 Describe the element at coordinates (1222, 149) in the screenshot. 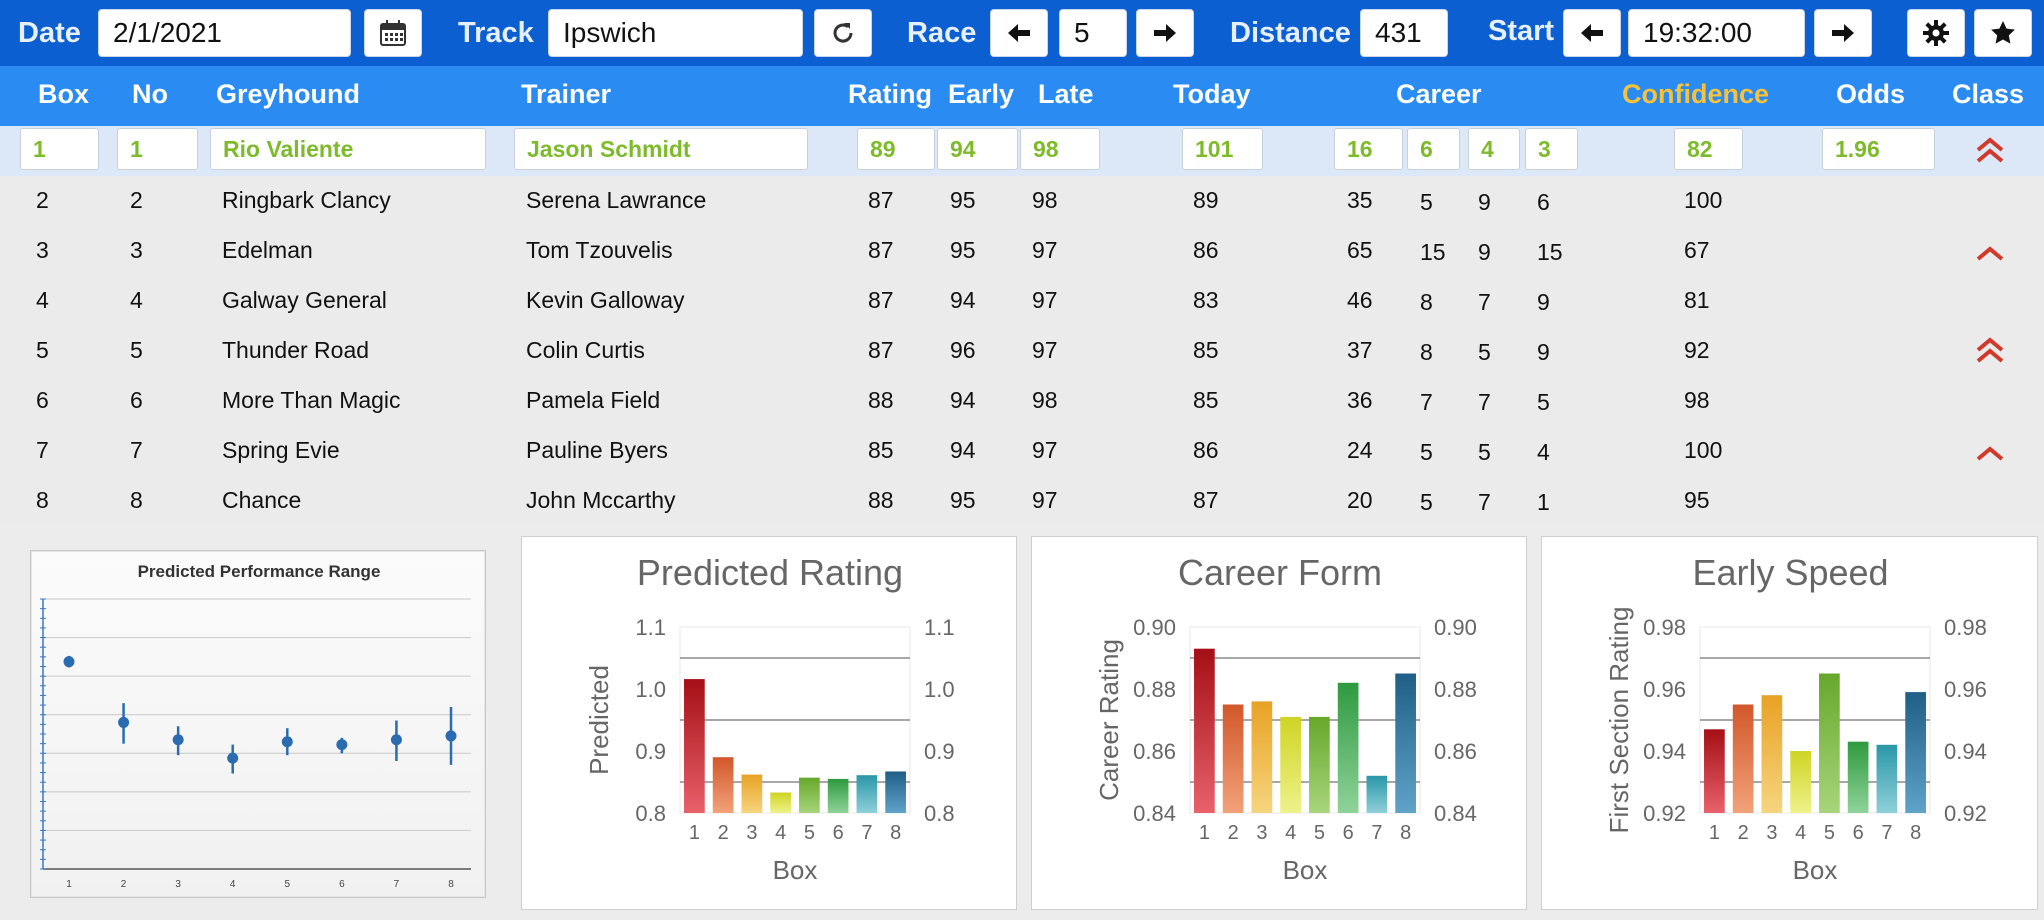

I see `cell-today: 101` at that location.